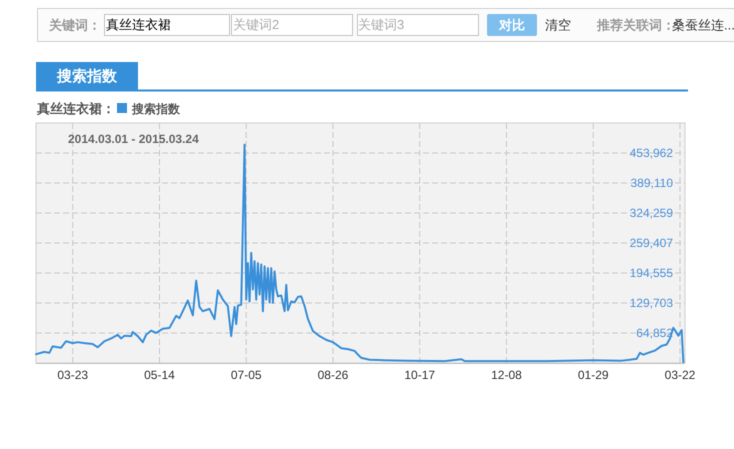  What do you see at coordinates (512, 25) in the screenshot?
I see `button: 对比` at bounding box center [512, 25].